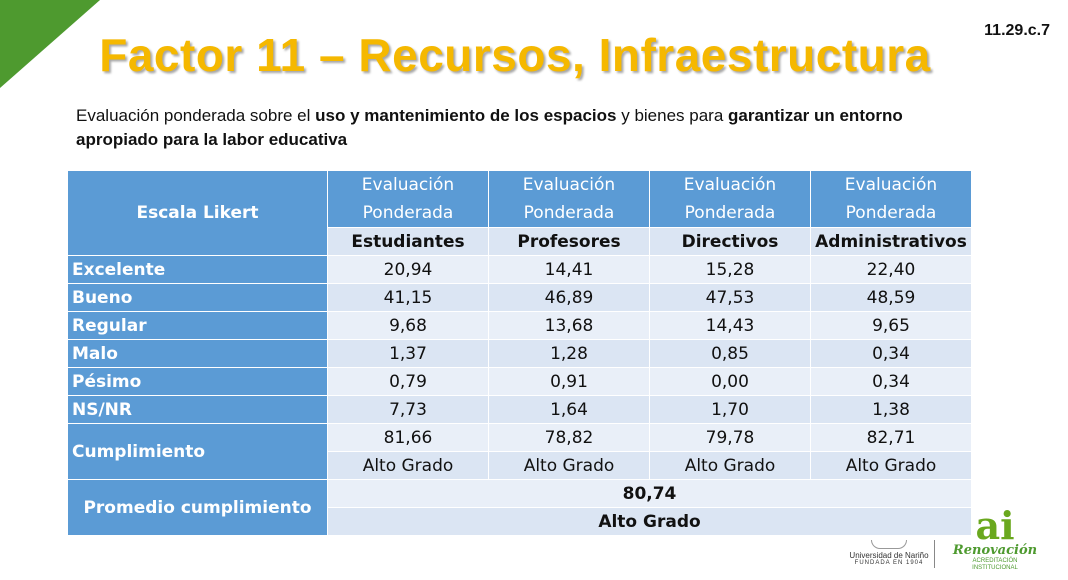 The height and width of the screenshot is (580, 1068). I want to click on table-row: Bueno 41,15 46,89 47,53 48,59, so click(519, 297).